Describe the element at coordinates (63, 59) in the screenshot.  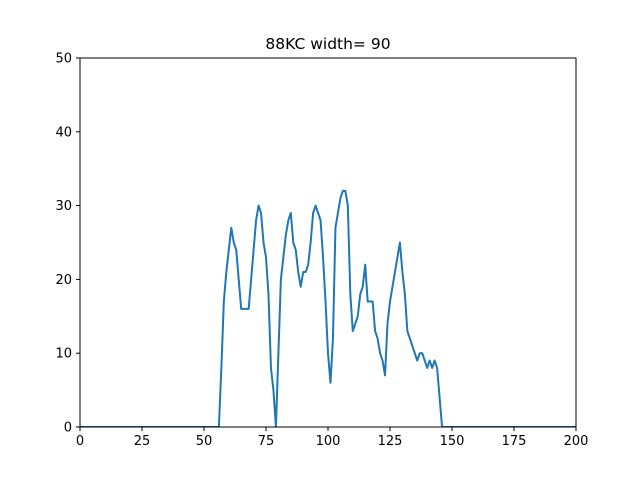
I see `y-tick-label: 50` at that location.